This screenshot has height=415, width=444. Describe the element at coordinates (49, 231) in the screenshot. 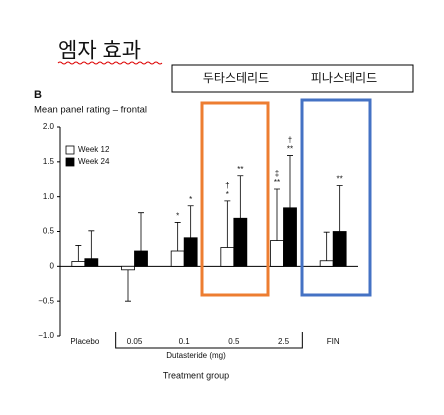

I see `y-tick-label: 0.5` at that location.